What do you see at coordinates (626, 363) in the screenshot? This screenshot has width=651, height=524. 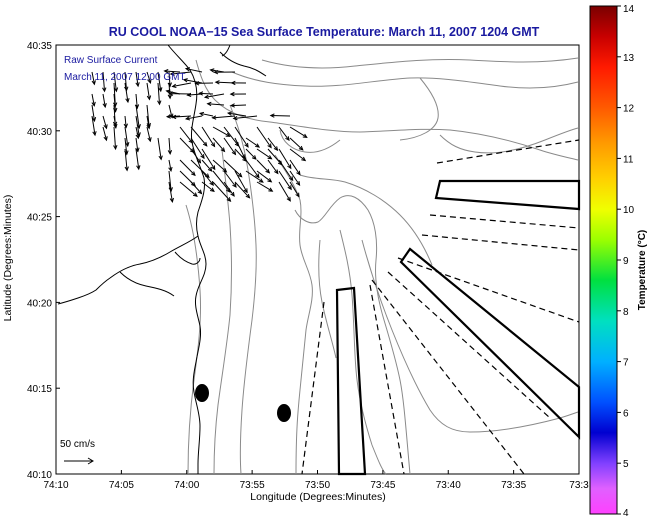 I see `colorbar-tick-label: 7` at bounding box center [626, 363].